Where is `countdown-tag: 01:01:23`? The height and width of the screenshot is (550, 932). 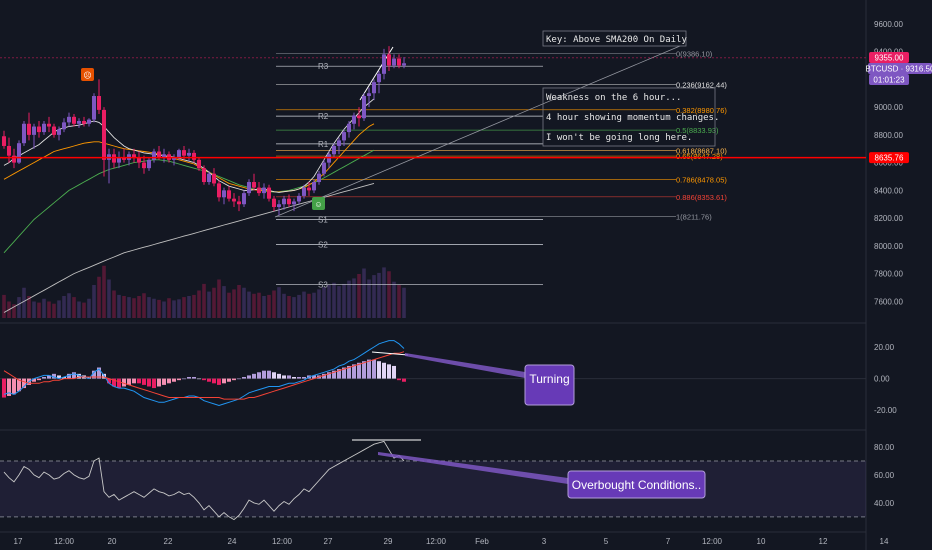 countdown-tag: 01:01:23 is located at coordinates (889, 79).